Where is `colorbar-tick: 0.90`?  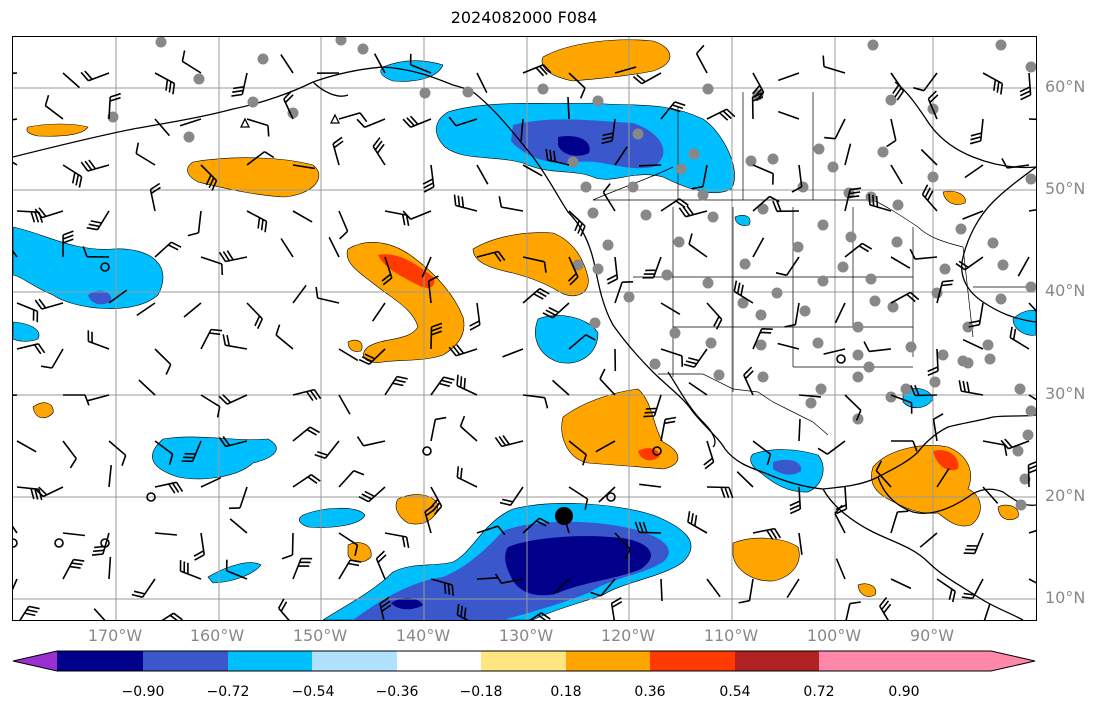
colorbar-tick: 0.90 is located at coordinates (904, 692).